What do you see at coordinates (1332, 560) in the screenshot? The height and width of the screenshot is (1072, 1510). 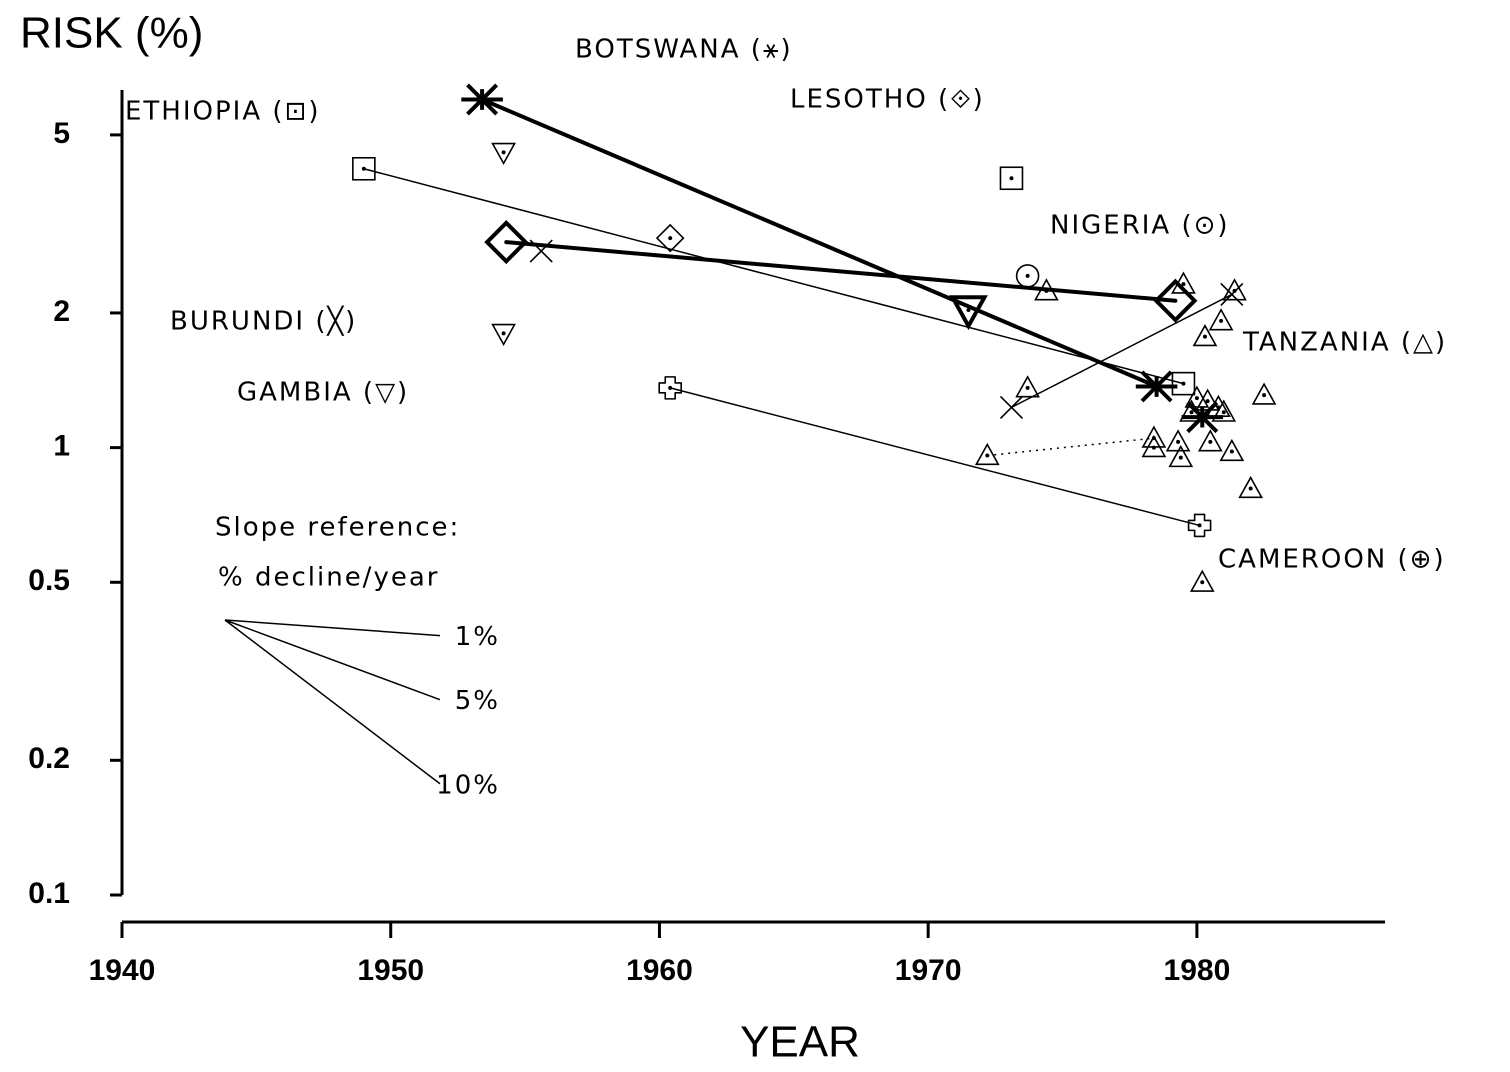 I see `series-label: CAMEROON (⊕)` at bounding box center [1332, 560].